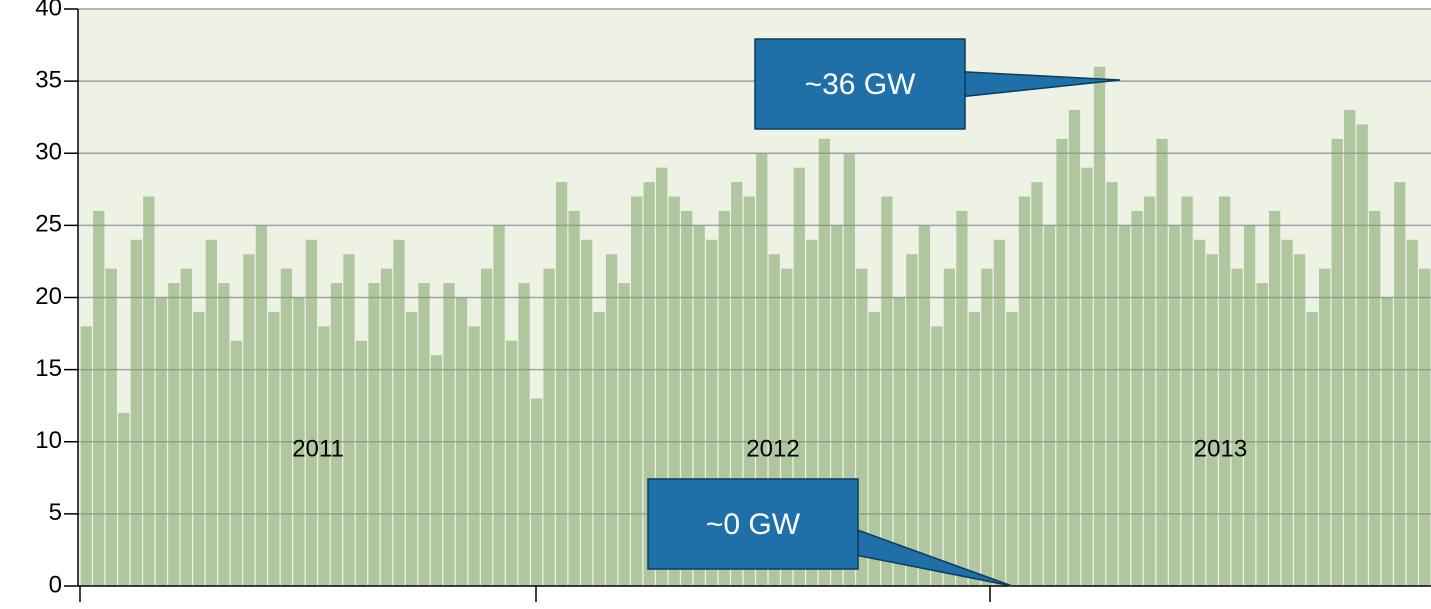 This screenshot has height=609, width=1431. What do you see at coordinates (55, 512) in the screenshot?
I see `y-tick-label: 5` at bounding box center [55, 512].